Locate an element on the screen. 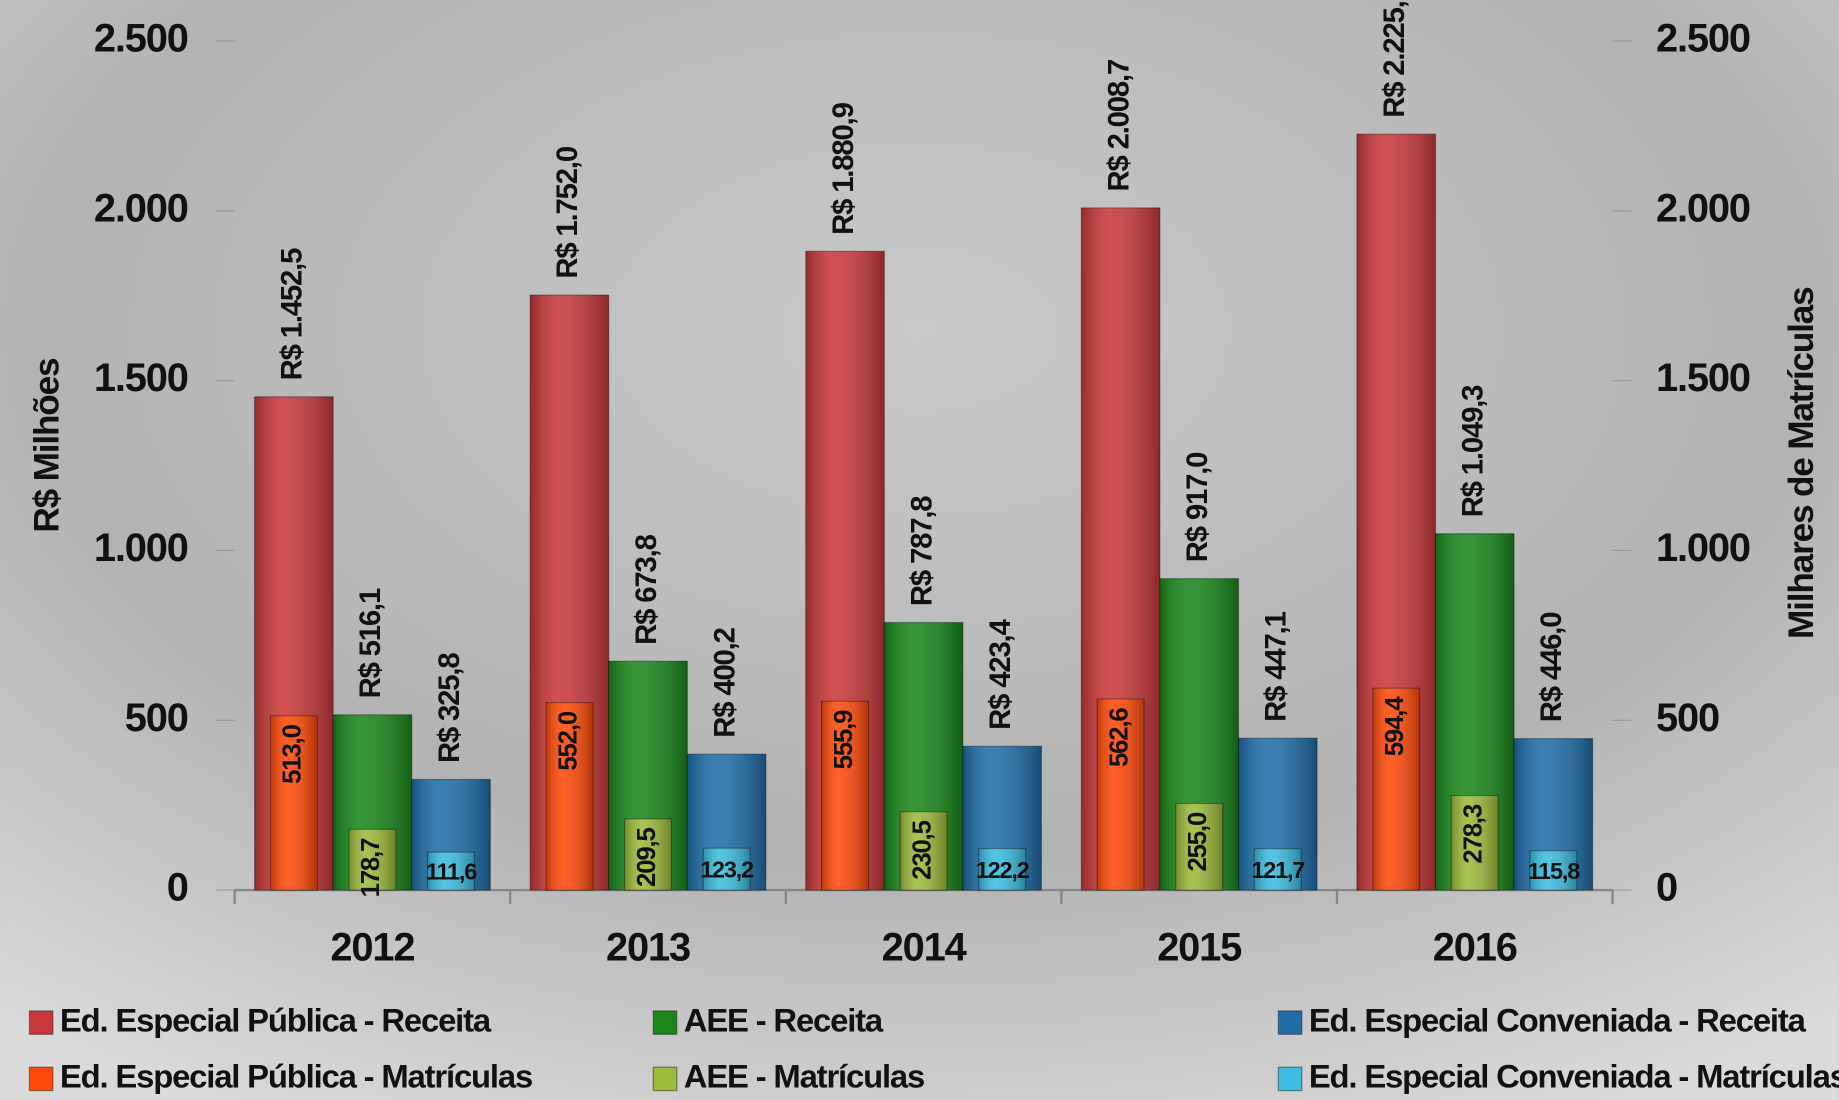  value-label: 230,5 is located at coordinates (922, 849).